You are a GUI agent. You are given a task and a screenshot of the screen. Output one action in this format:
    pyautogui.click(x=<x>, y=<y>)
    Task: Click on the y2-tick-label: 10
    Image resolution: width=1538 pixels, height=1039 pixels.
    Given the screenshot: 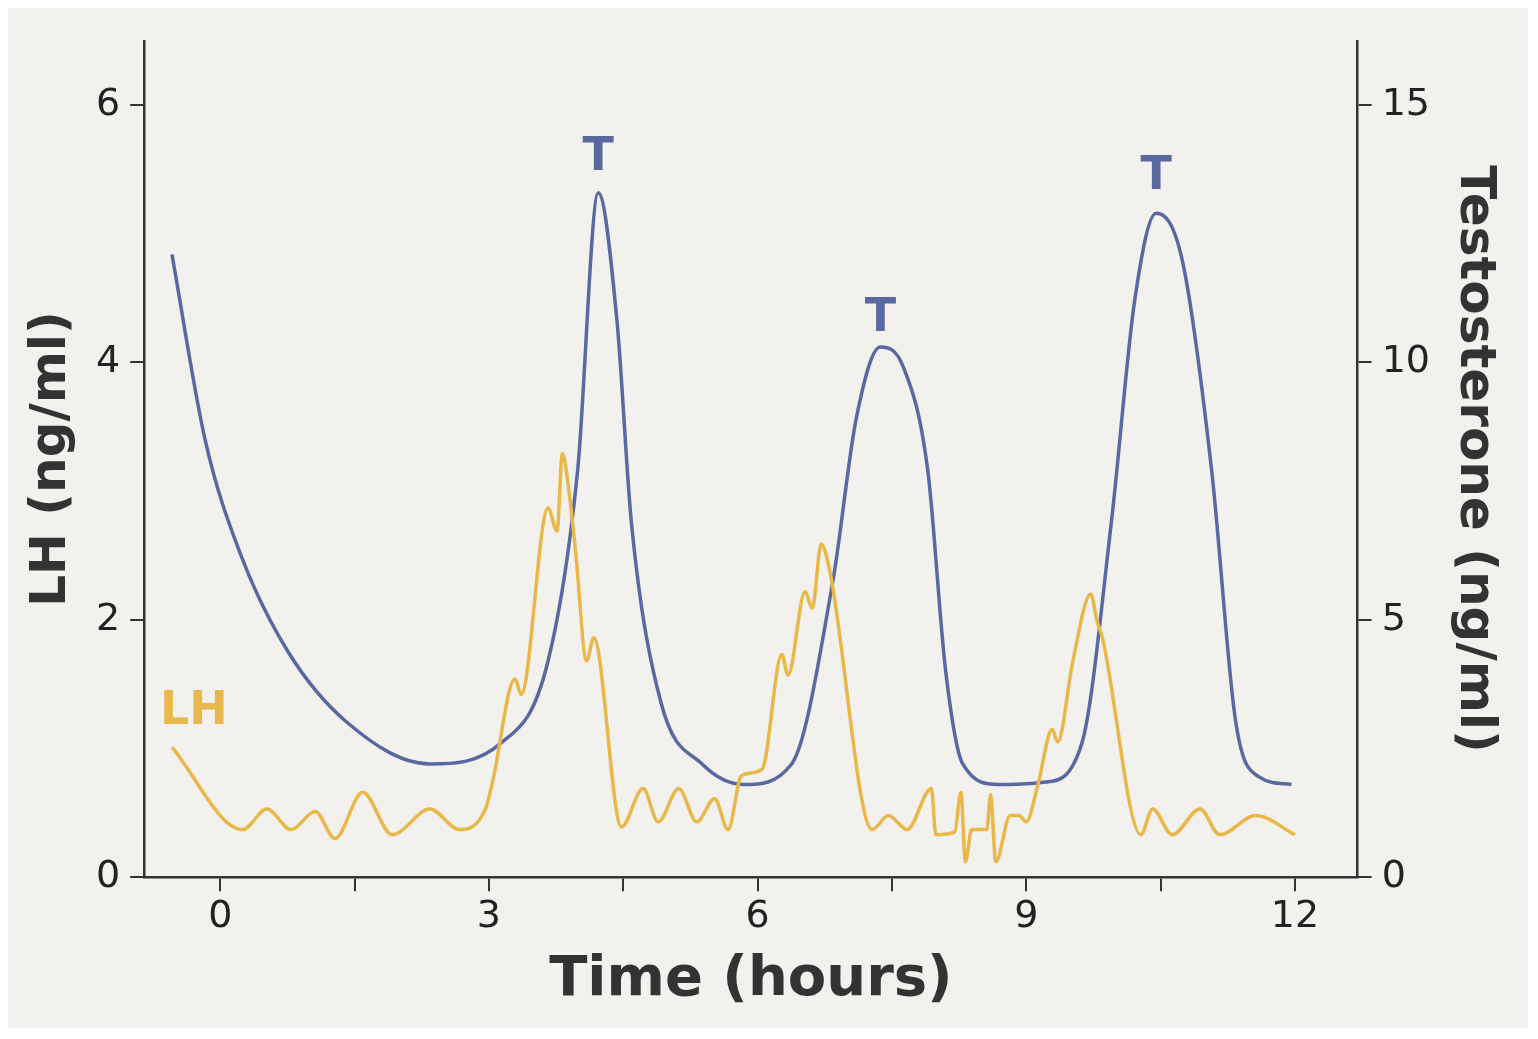 What is the action you would take?
    pyautogui.click(x=1406, y=359)
    